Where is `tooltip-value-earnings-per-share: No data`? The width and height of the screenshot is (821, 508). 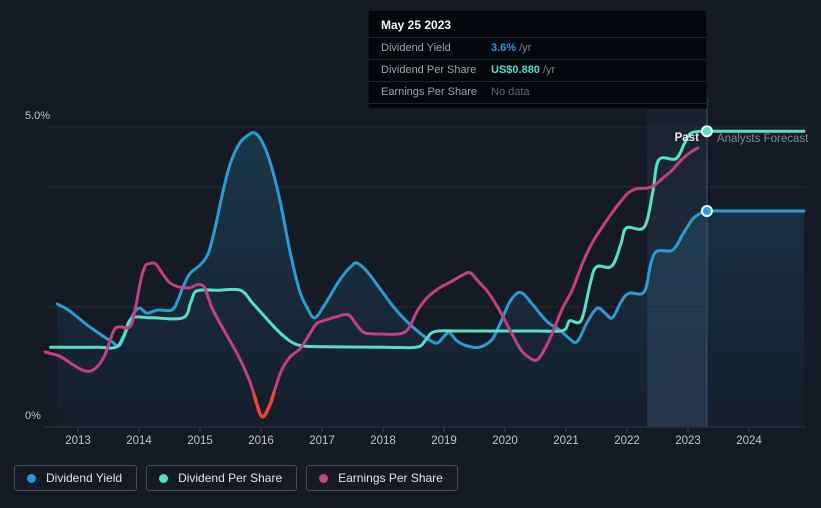 tooltip-value-earnings-per-share: No data is located at coordinates (510, 92).